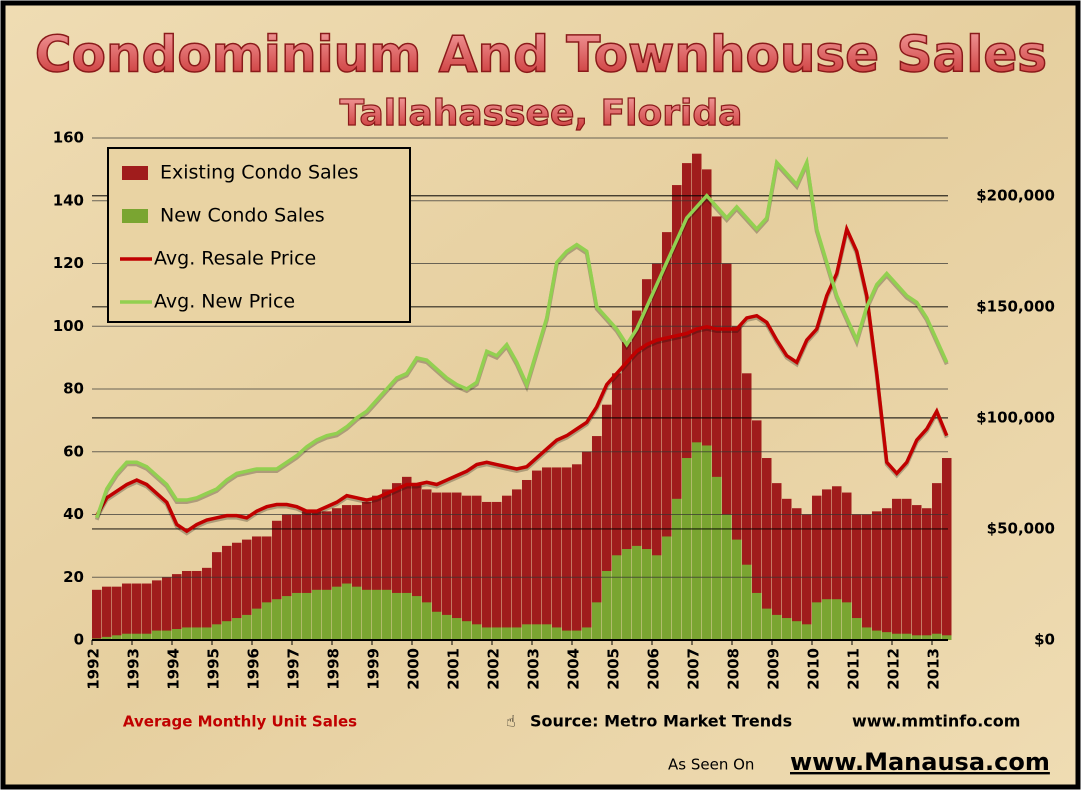 This screenshot has height=791, width=1082. Describe the element at coordinates (614, 669) in the screenshot. I see `x-tick-label: 2005` at that location.